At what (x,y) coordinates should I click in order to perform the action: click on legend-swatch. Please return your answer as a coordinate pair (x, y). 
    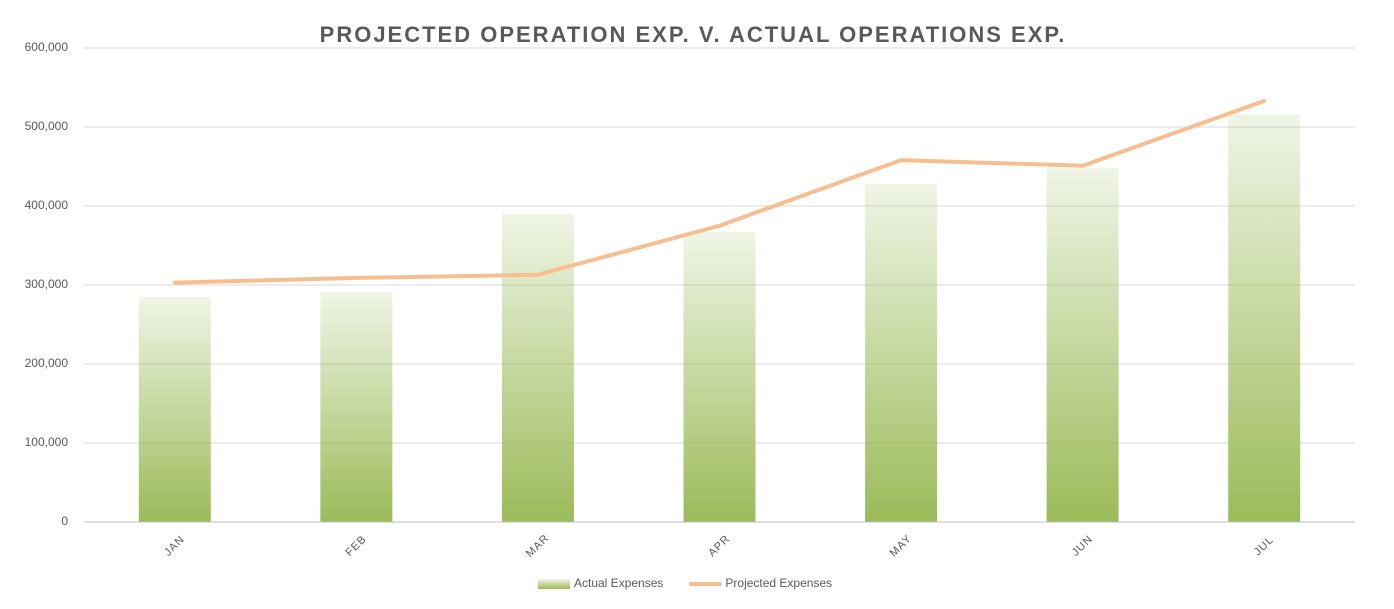
    Looking at the image, I should click on (554, 584).